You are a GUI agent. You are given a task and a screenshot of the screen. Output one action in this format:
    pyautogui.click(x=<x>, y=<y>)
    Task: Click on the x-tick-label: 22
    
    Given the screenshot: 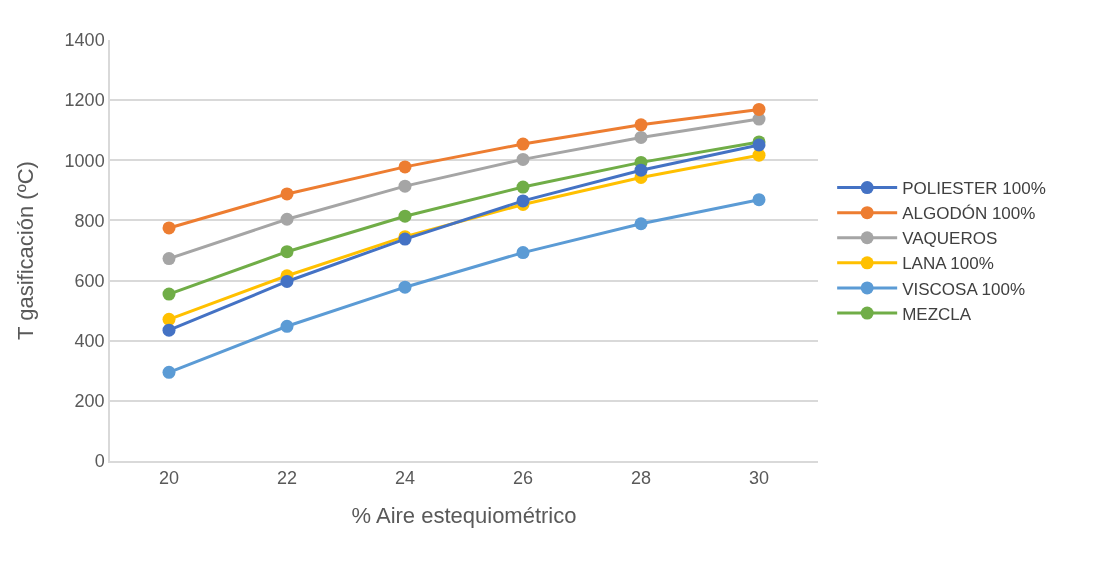 What is the action you would take?
    pyautogui.click(x=287, y=478)
    